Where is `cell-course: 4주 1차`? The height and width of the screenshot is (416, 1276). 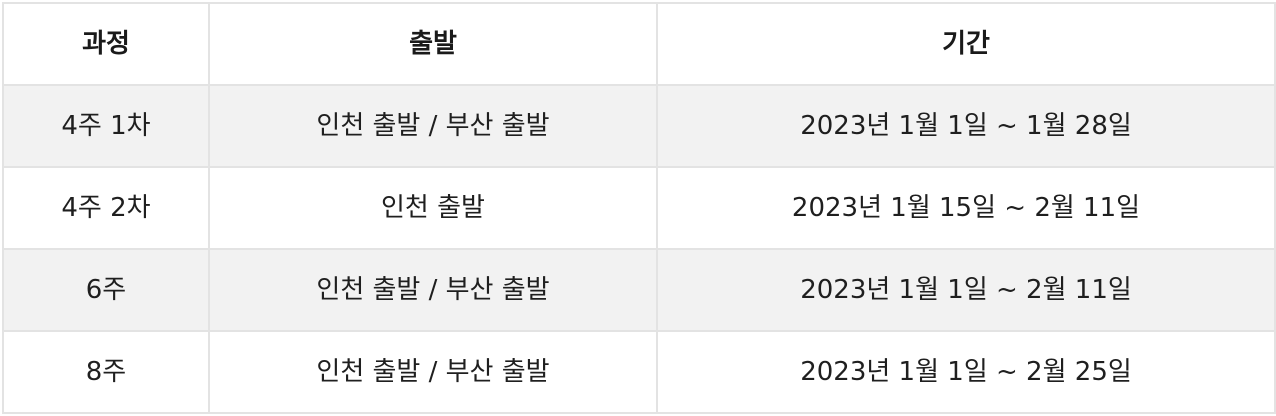
cell-course: 4주 1차 is located at coordinates (106, 126).